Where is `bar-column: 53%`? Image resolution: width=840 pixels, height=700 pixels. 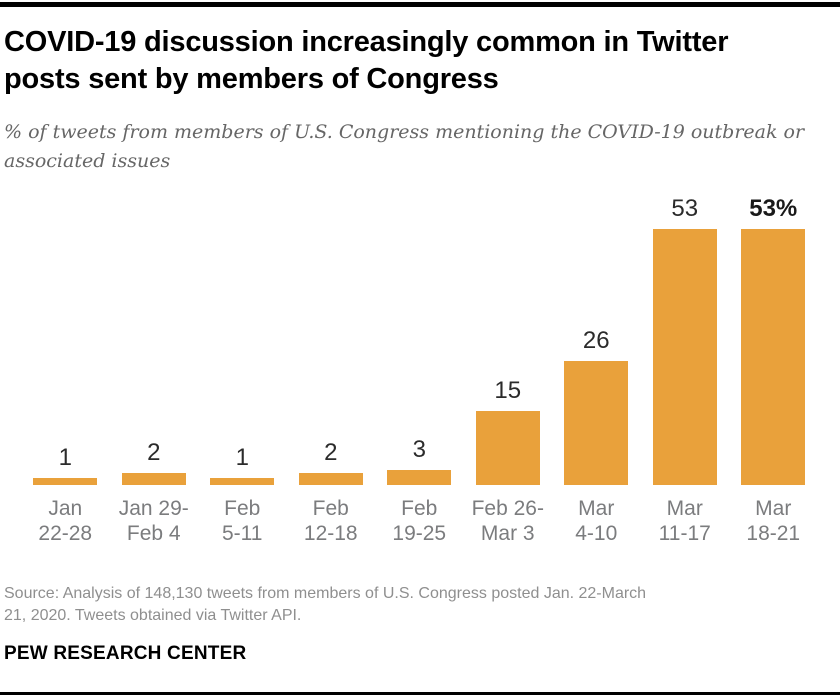
bar-column: 53% is located at coordinates (773, 340).